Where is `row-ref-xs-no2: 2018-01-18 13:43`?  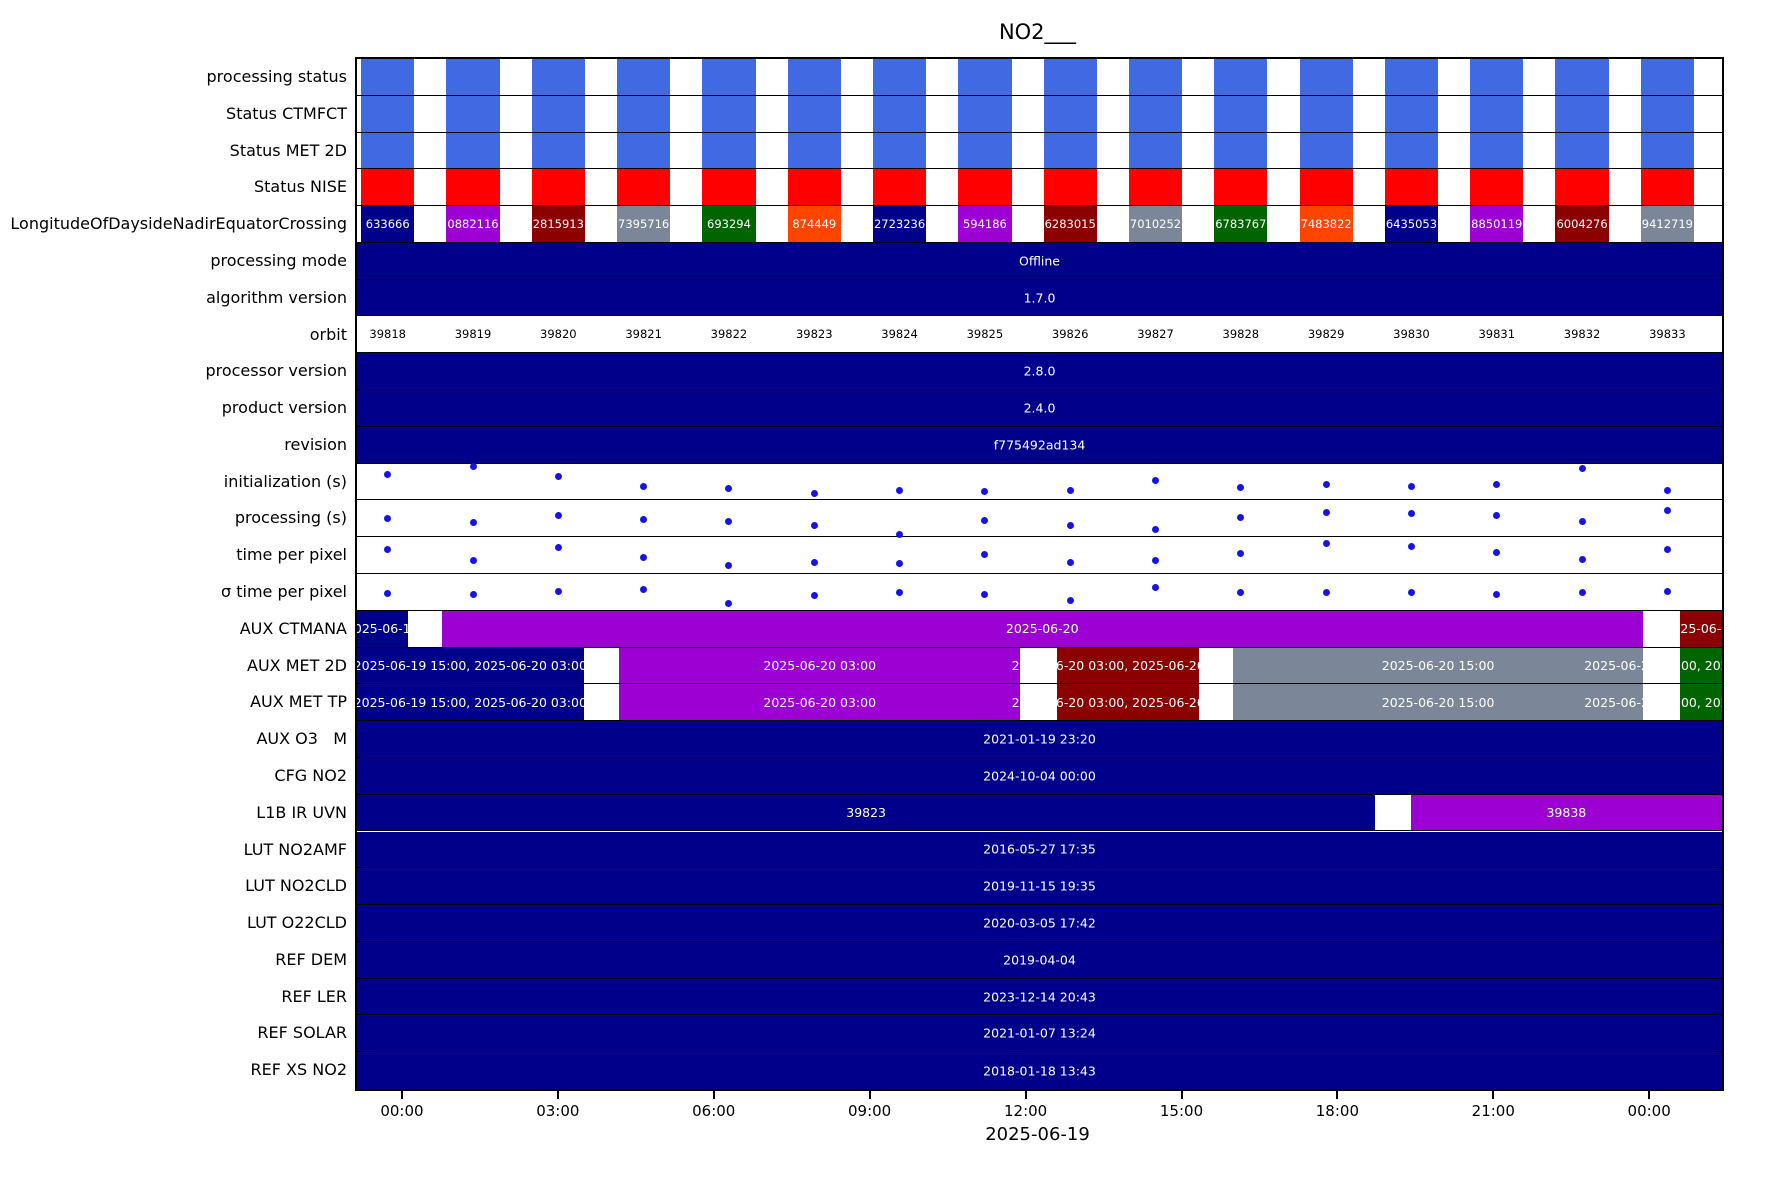
row-ref-xs-no2: 2018-01-18 13:43 is located at coordinates (1039, 1070).